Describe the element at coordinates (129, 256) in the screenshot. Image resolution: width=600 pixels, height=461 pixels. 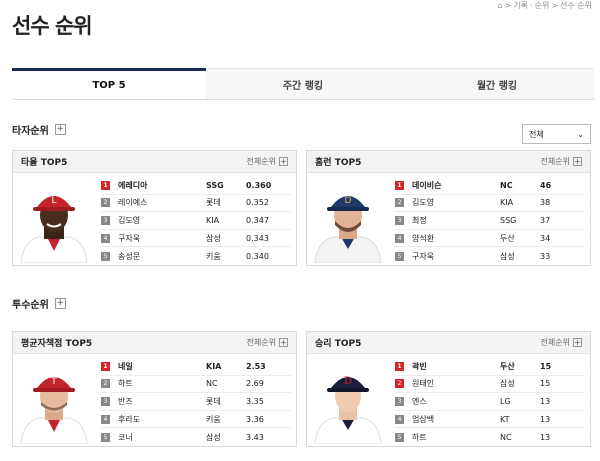
I see `player-name: 송성문` at that location.